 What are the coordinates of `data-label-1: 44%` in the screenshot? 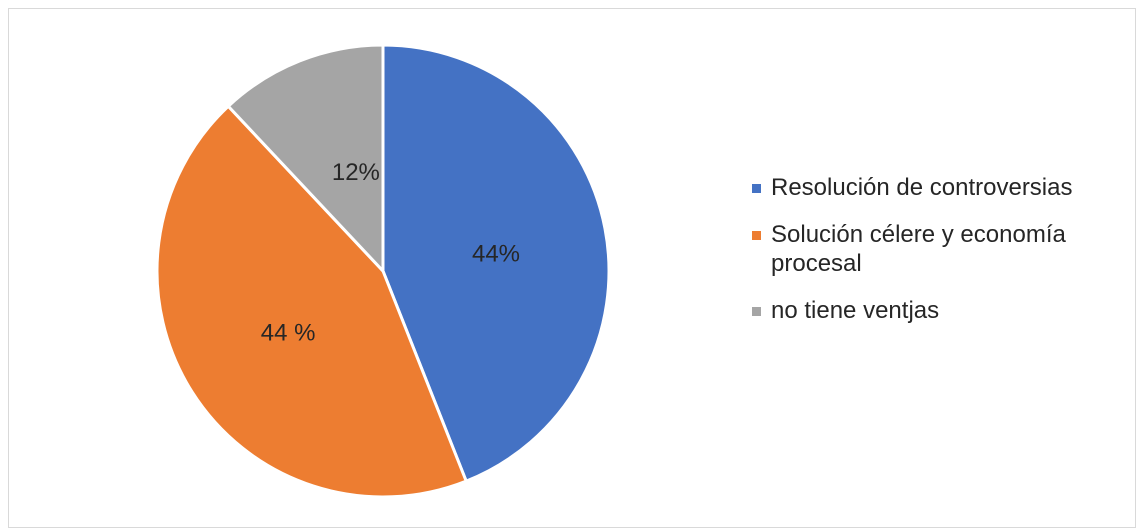 It's located at (496, 254).